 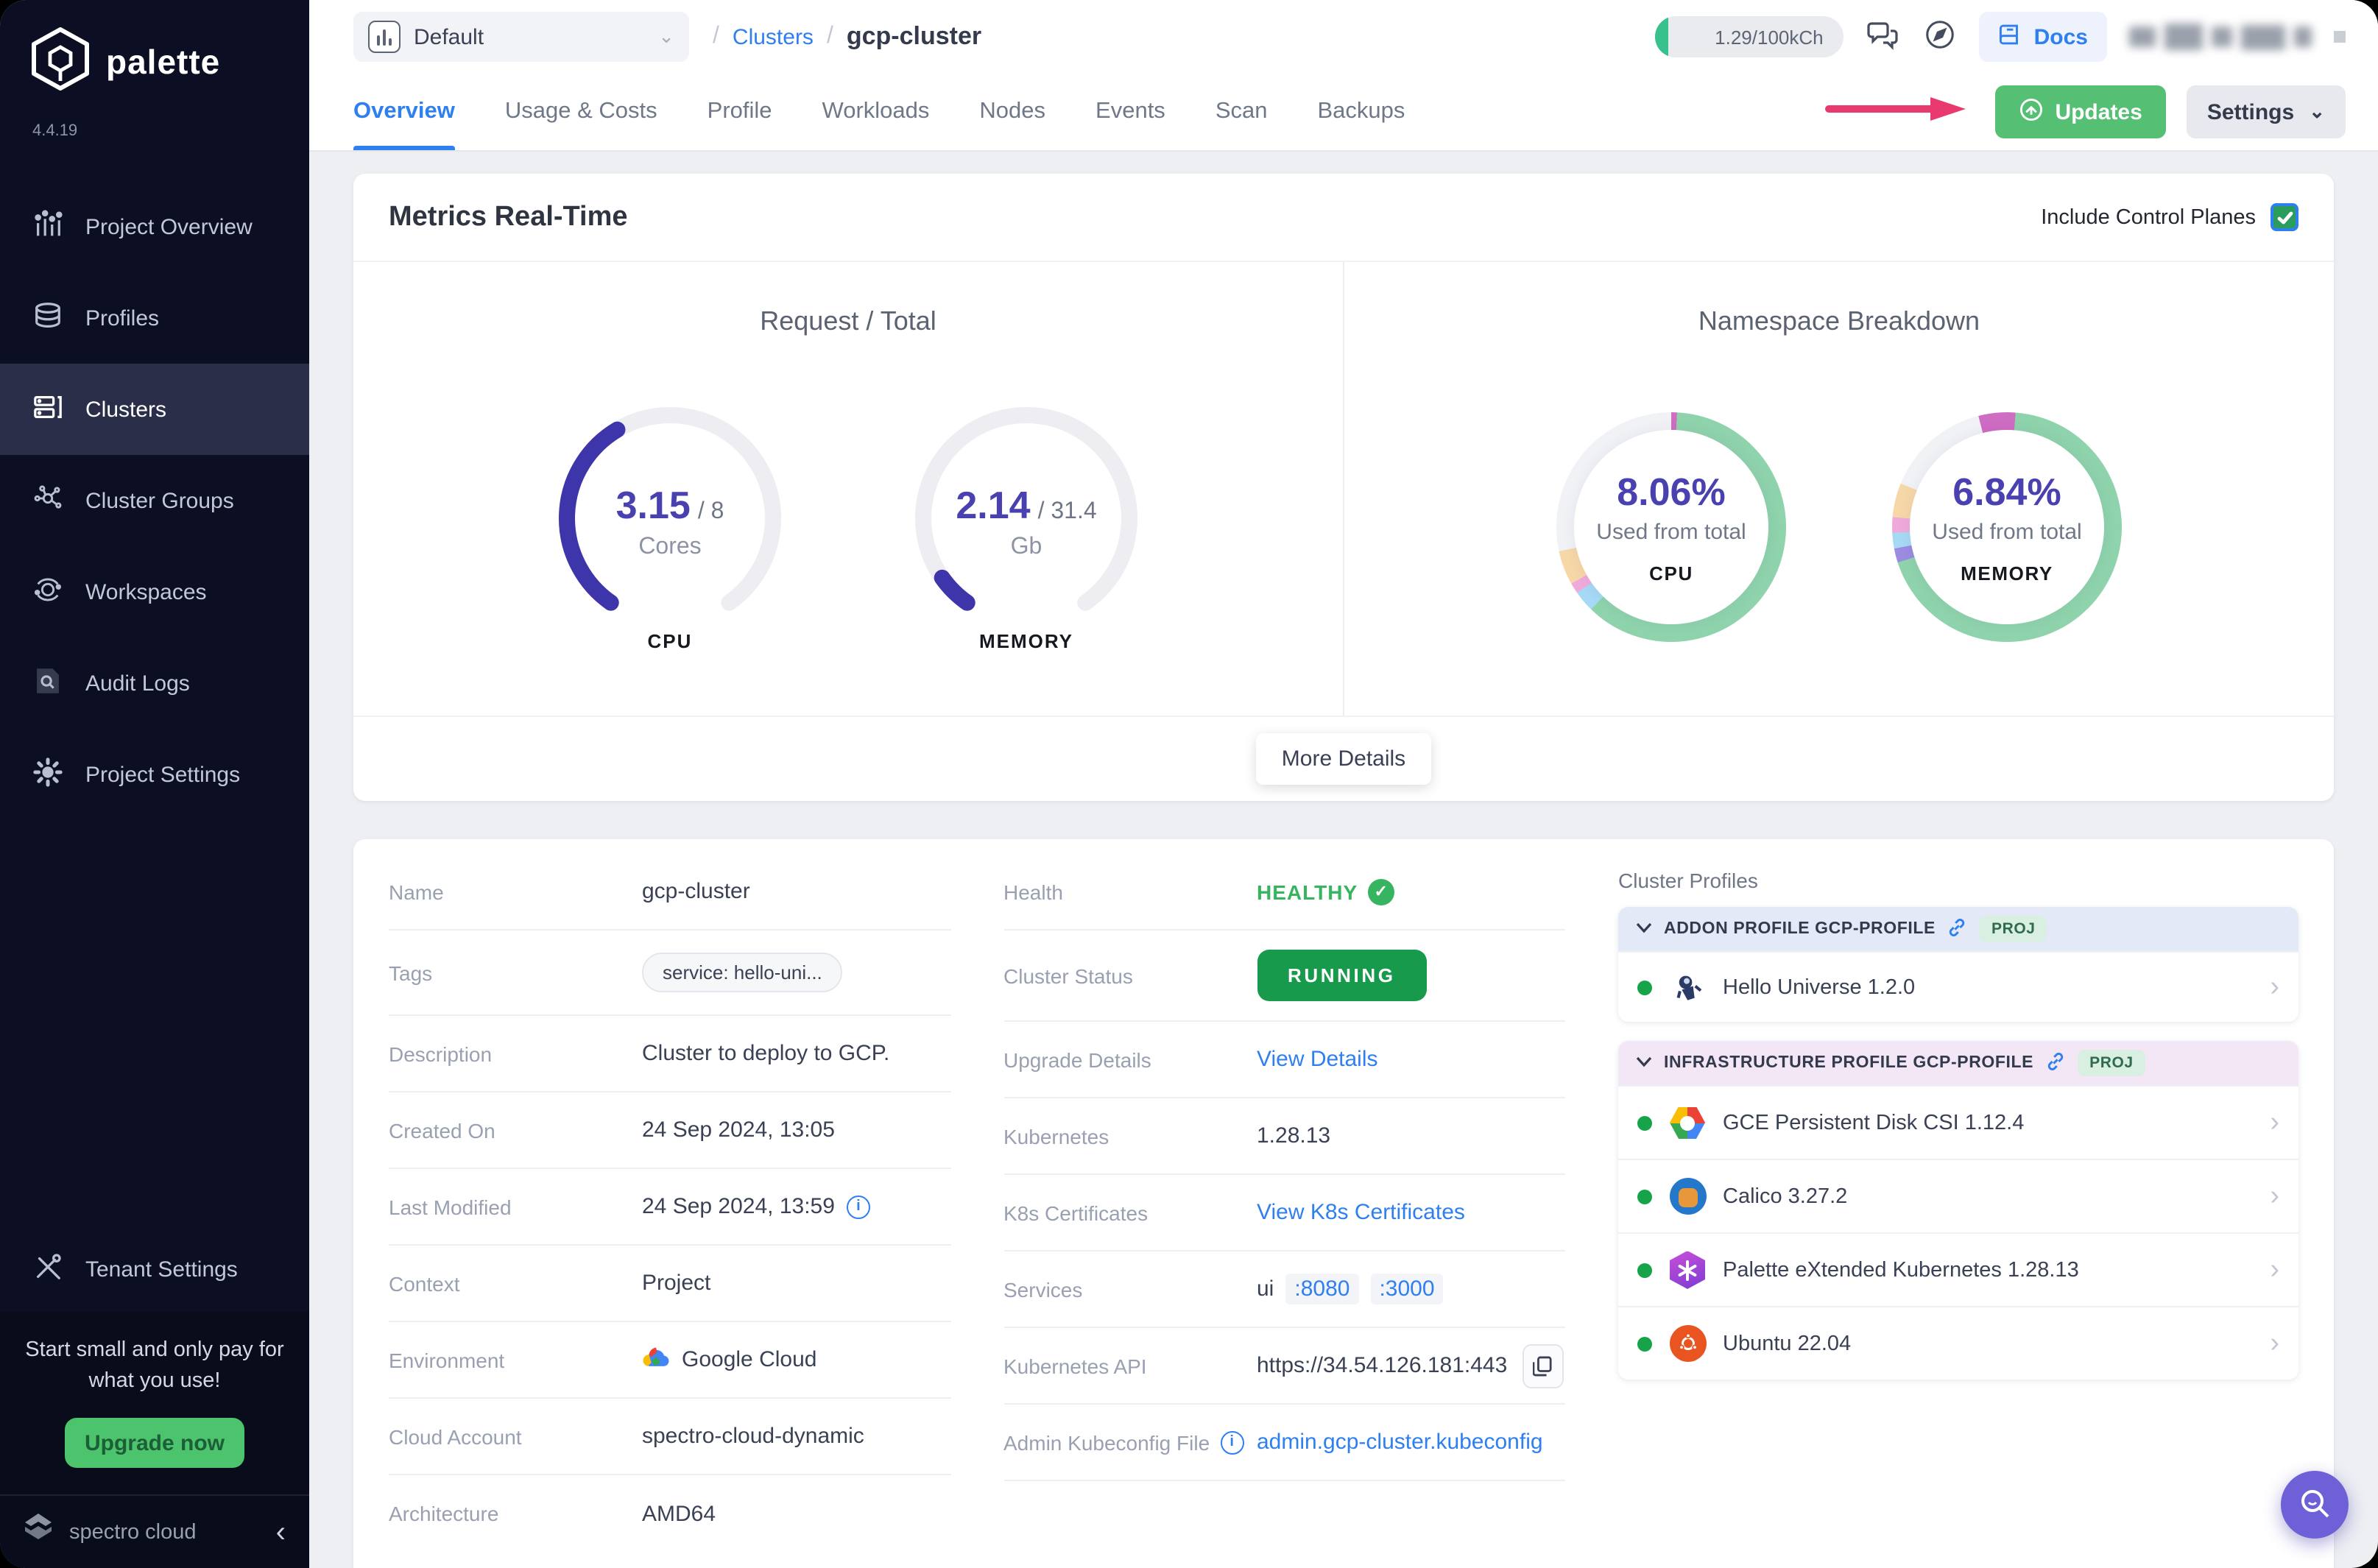 I want to click on spectro-cloud-logo, so click(x=38, y=1532).